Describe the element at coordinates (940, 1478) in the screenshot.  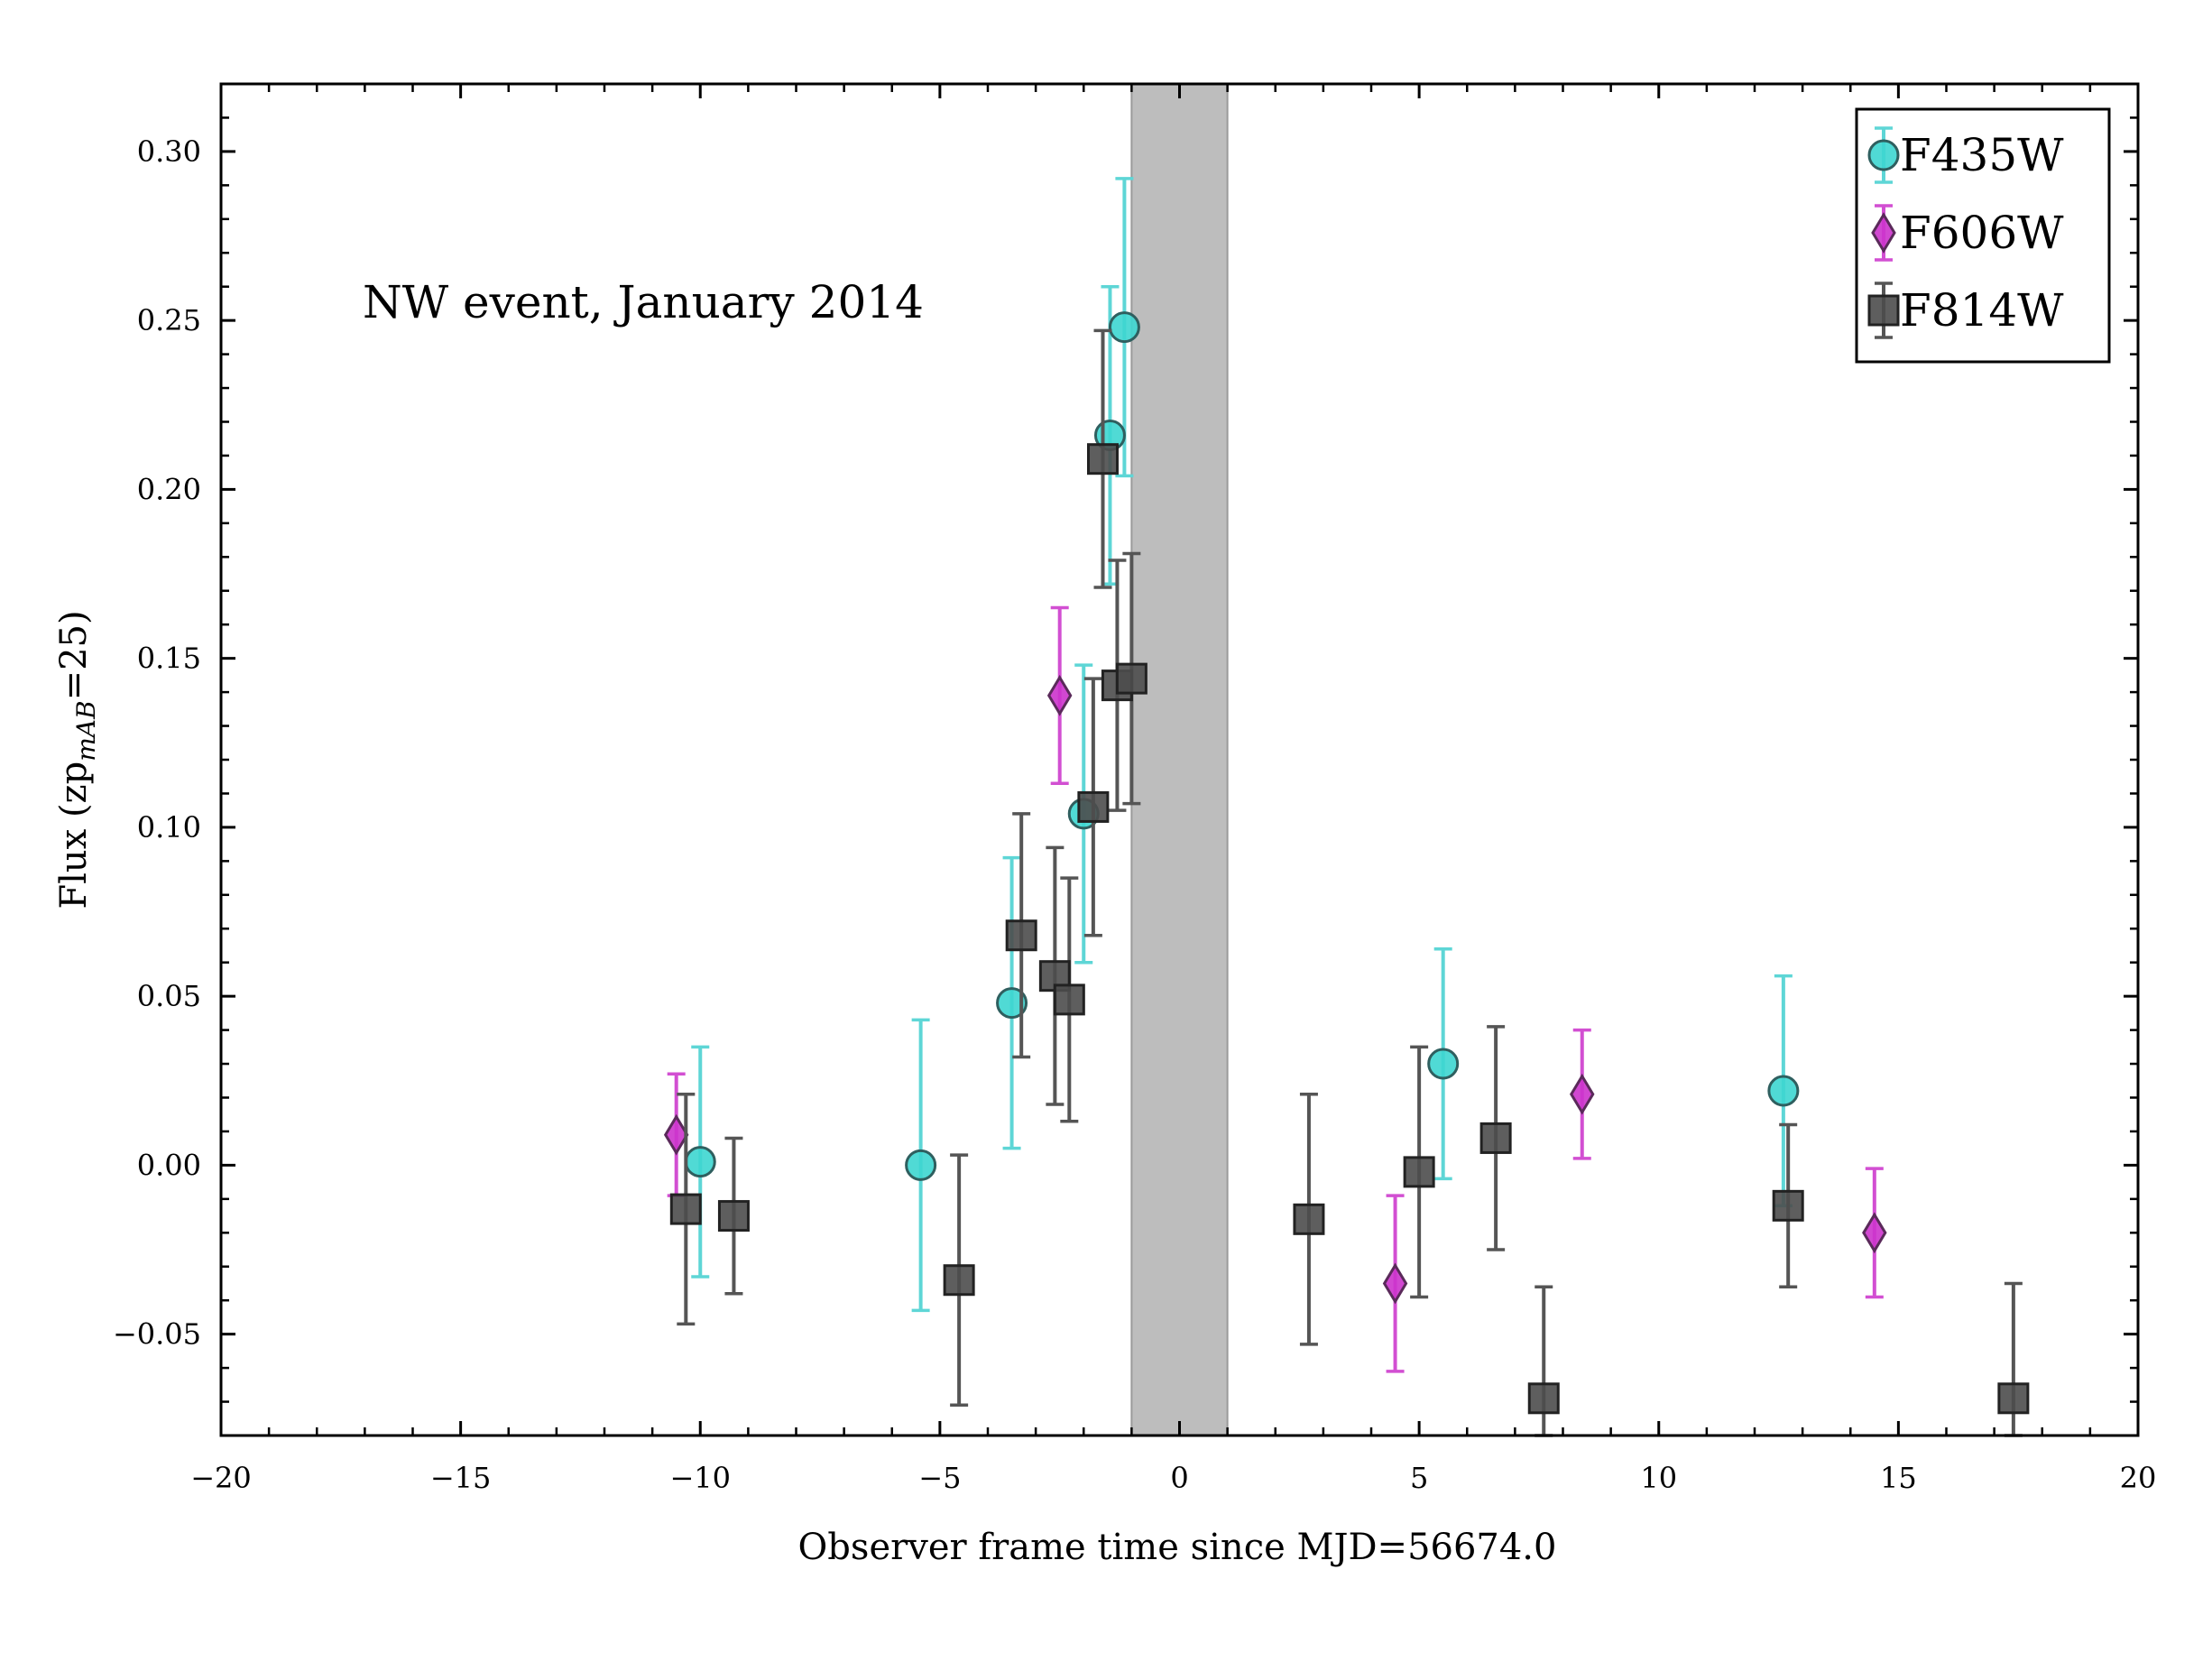
I see `x-tick-label: −5` at that location.